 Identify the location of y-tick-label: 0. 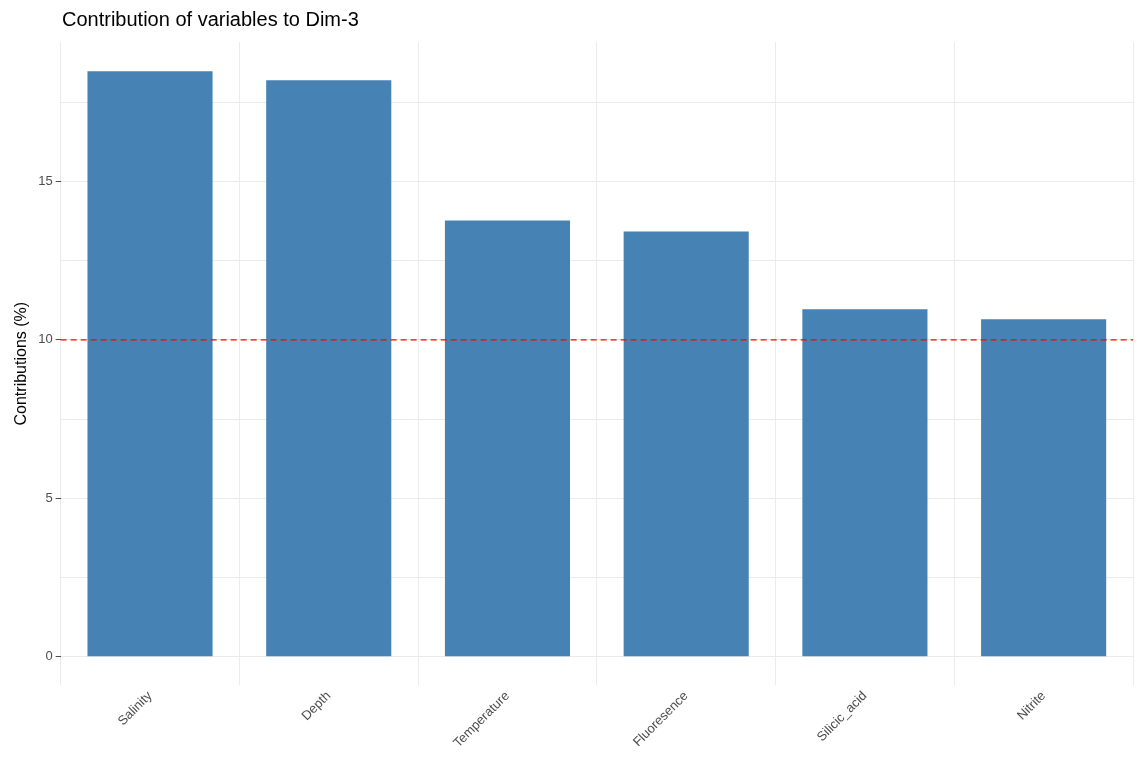
(49, 656).